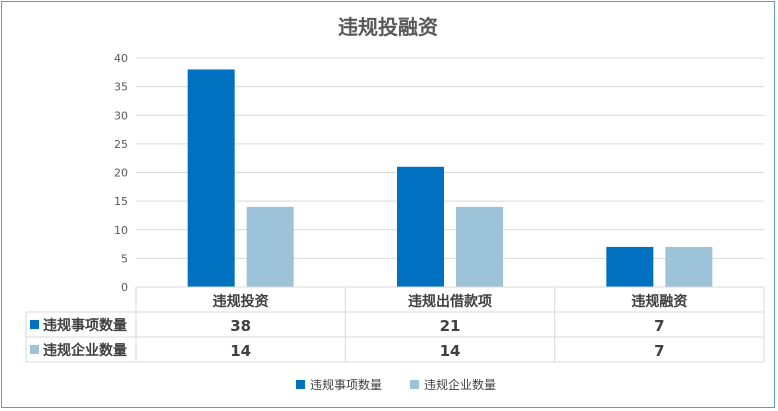 The height and width of the screenshot is (411, 778). What do you see at coordinates (85, 325) in the screenshot?
I see `series-row-label: 违规事项数量` at bounding box center [85, 325].